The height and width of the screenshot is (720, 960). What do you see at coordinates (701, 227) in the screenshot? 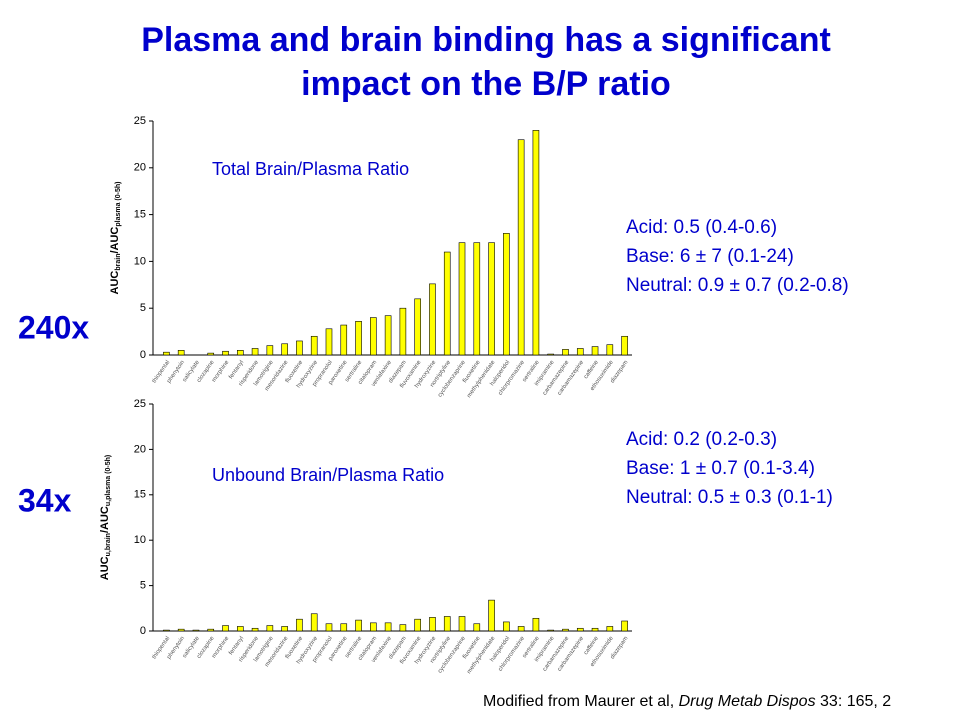
I see `annotation: Acid: 0.5 (0.4-0.6)` at bounding box center [701, 227].